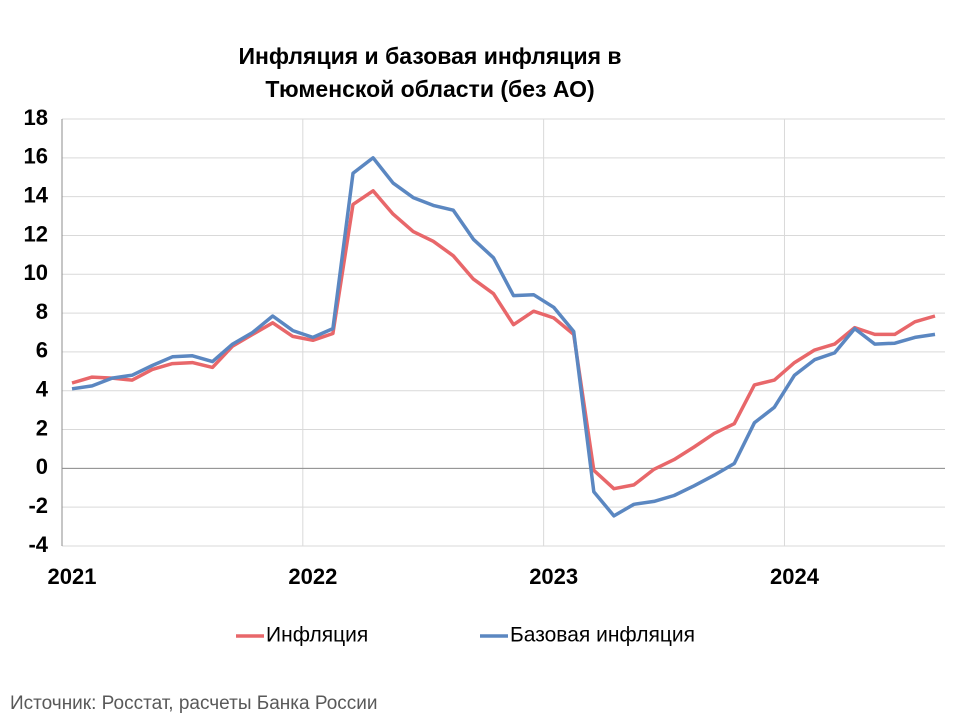  I want to click on y-tick-label: 4, so click(42, 389).